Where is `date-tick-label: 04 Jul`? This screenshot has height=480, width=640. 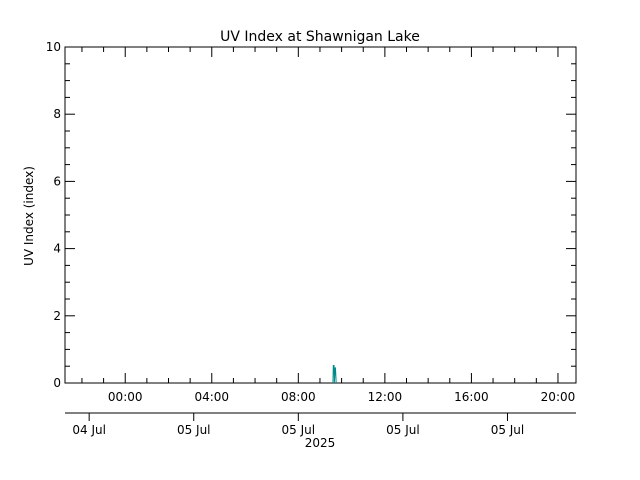
date-tick-label: 04 Jul is located at coordinates (89, 430).